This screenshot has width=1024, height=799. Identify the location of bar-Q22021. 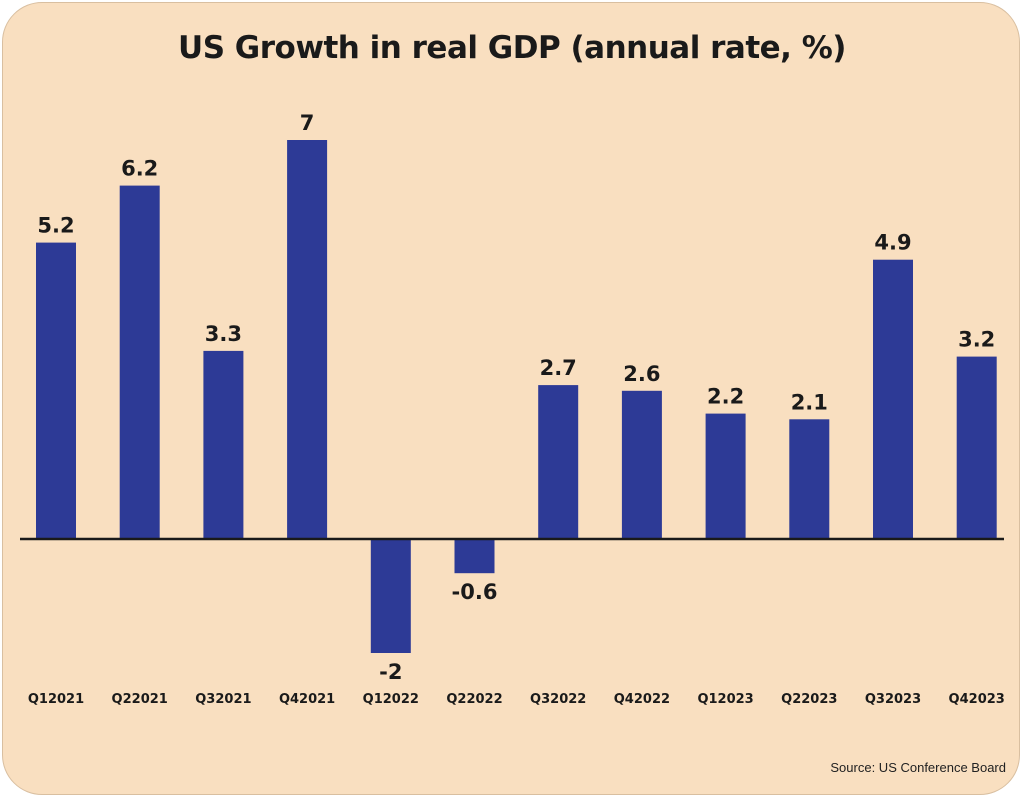
(139, 362).